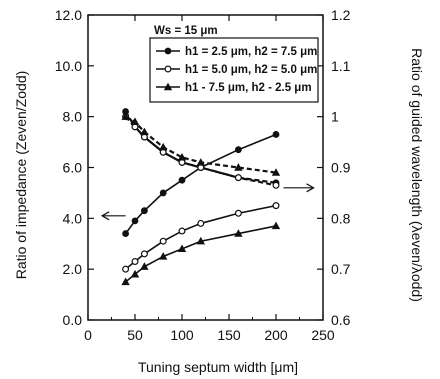 Image resolution: width=440 pixels, height=379 pixels. Describe the element at coordinates (105, 216) in the screenshot. I see `arrow-left-axis-head` at that location.